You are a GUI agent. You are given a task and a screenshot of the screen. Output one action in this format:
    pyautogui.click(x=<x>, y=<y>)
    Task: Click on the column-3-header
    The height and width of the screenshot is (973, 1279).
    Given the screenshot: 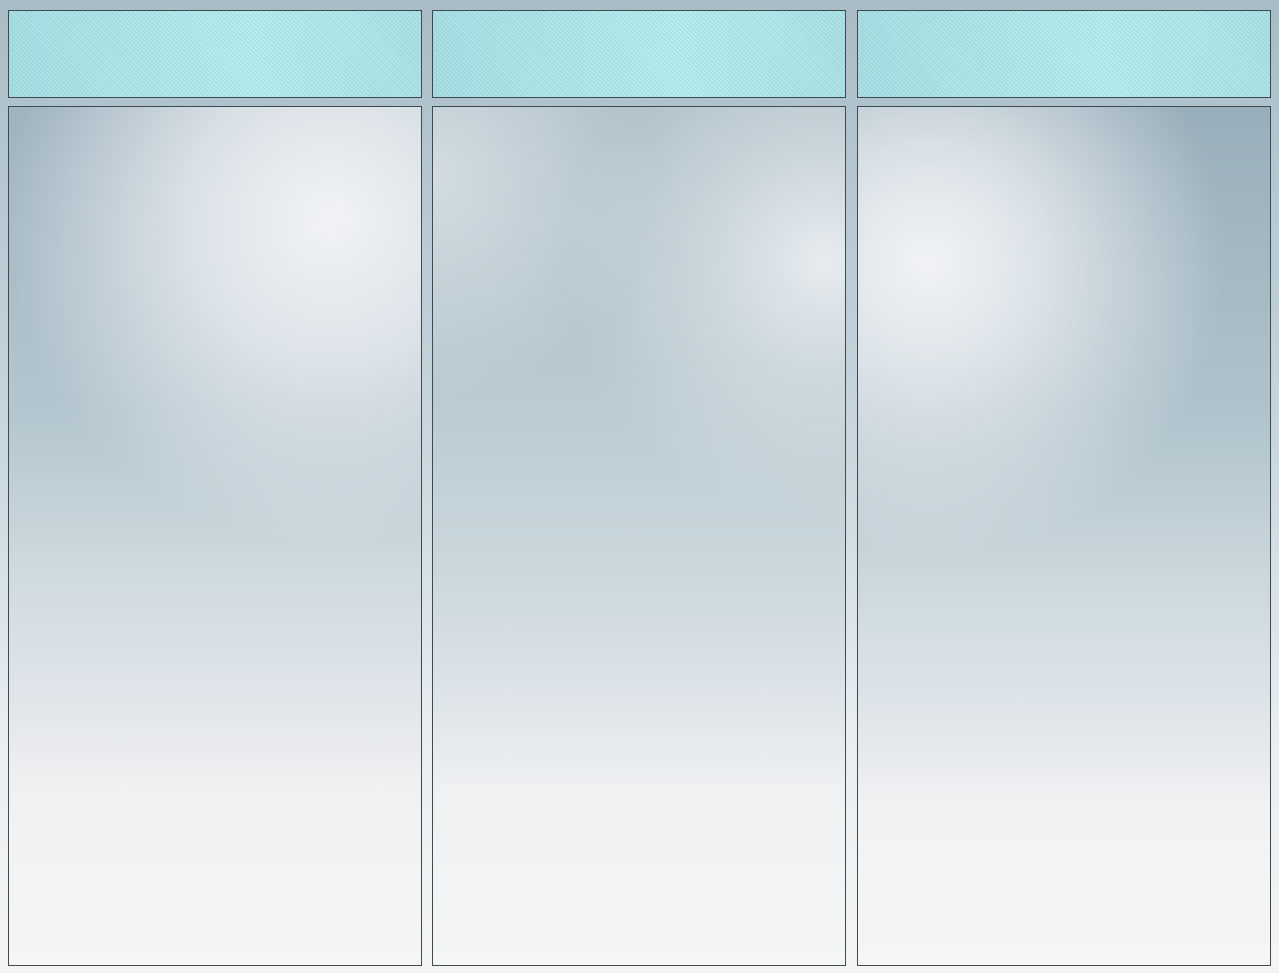 What is the action you would take?
    pyautogui.click(x=1064, y=54)
    